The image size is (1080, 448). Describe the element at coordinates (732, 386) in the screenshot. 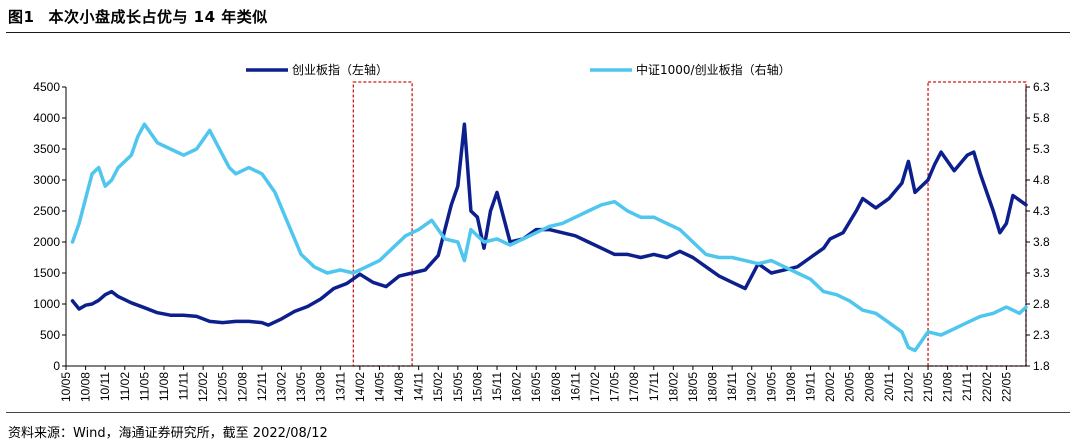

I see `x-tick-label: 18/11` at that location.